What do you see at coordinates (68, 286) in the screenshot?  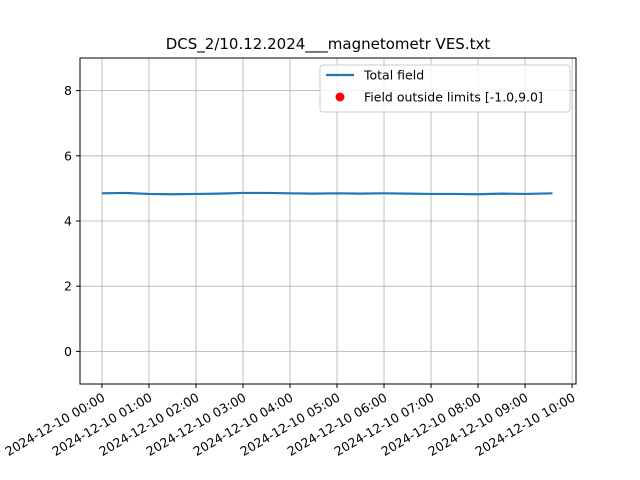 I see `y-tick-label: 2` at bounding box center [68, 286].